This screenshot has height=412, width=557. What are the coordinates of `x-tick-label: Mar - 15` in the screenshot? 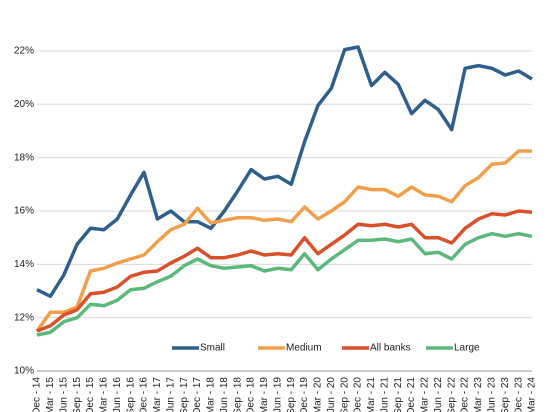 It's located at (50, 394).